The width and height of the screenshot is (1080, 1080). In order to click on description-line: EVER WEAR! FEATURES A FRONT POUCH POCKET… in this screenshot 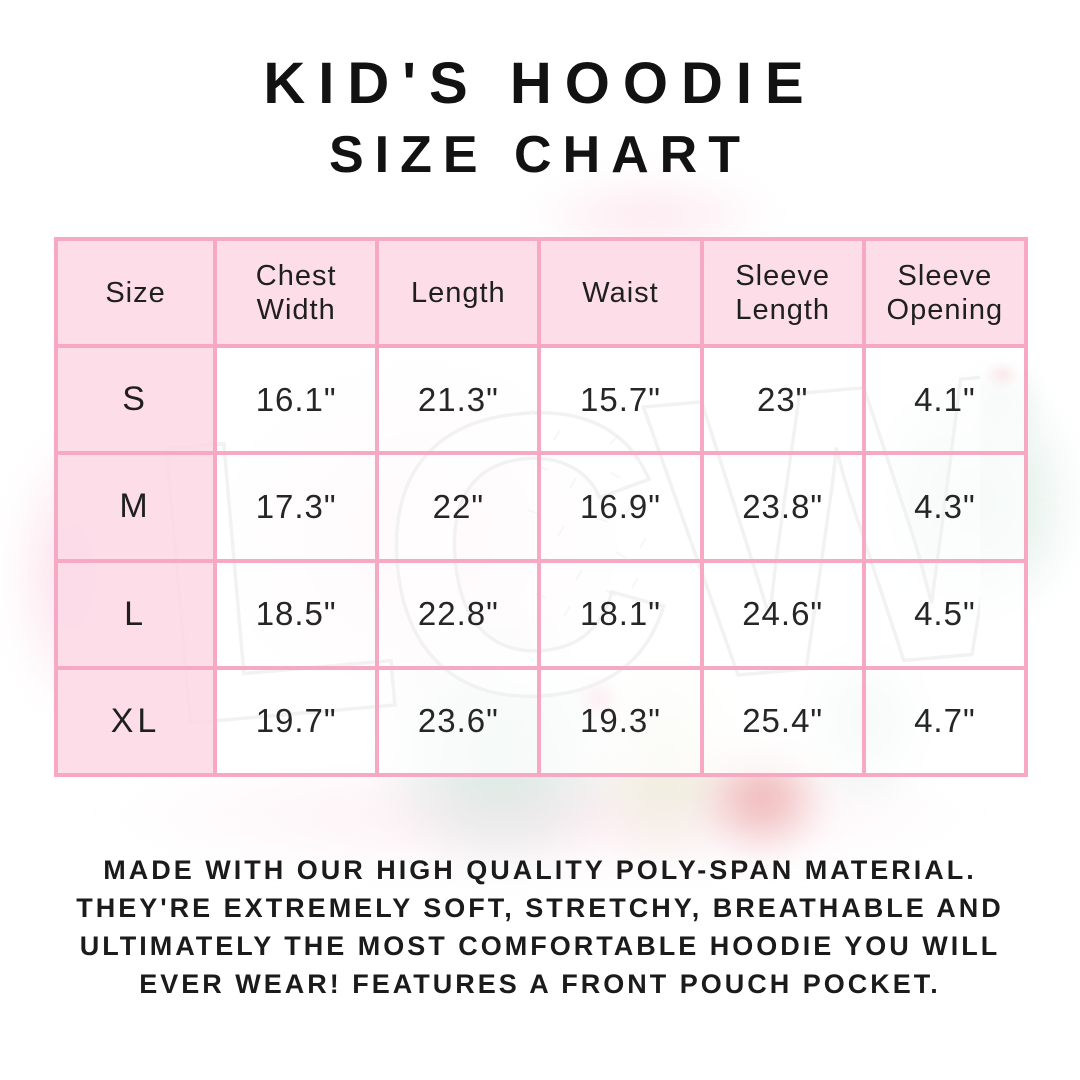, I will do `click(540, 984)`.